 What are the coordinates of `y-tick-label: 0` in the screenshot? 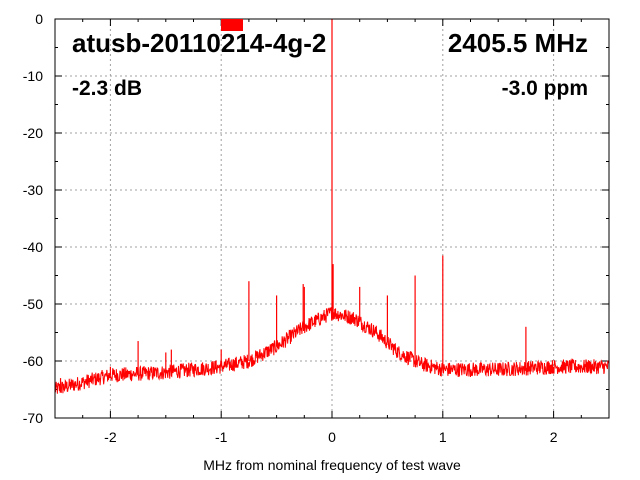 It's located at (39, 19).